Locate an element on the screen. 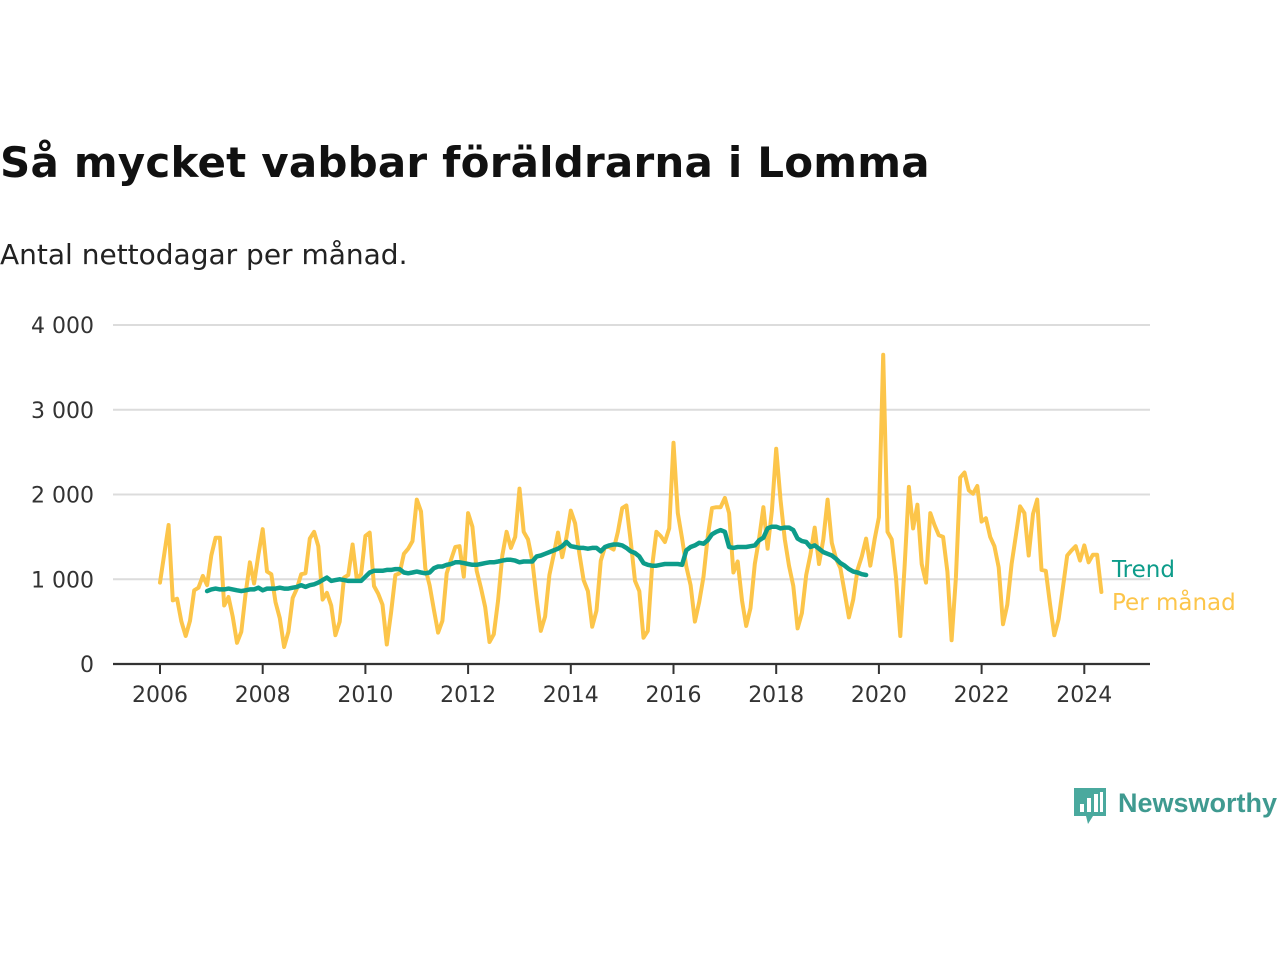 The width and height of the screenshot is (1280, 960). series-labels: Per månad Trend is located at coordinates (1173, 586).